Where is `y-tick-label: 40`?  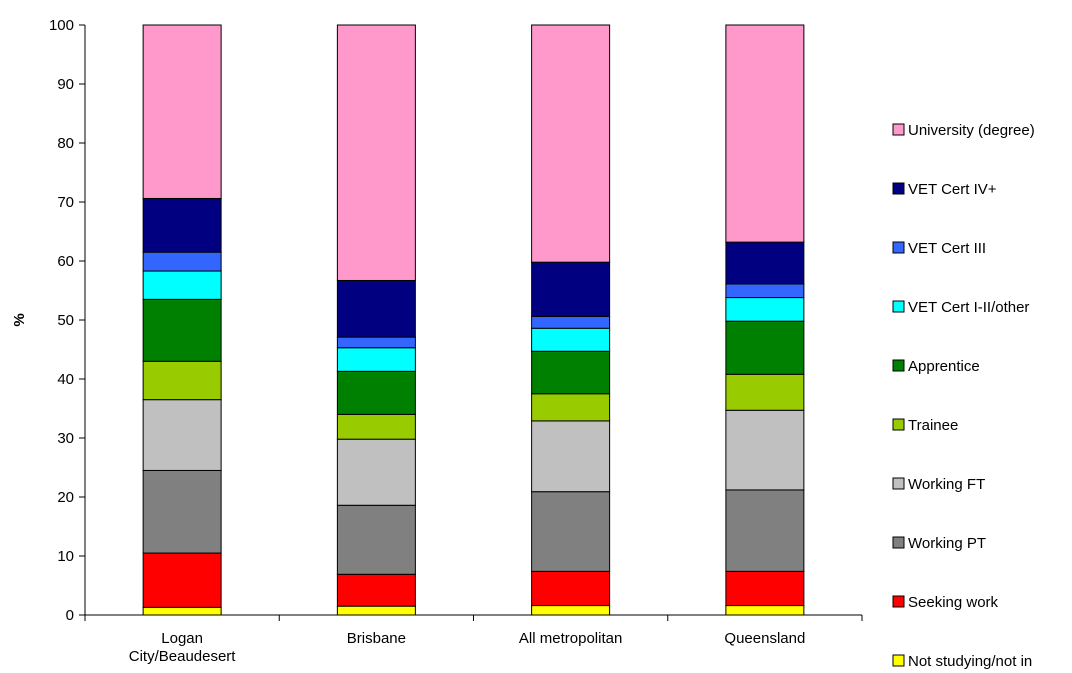
y-tick-label: 40 is located at coordinates (65, 379).